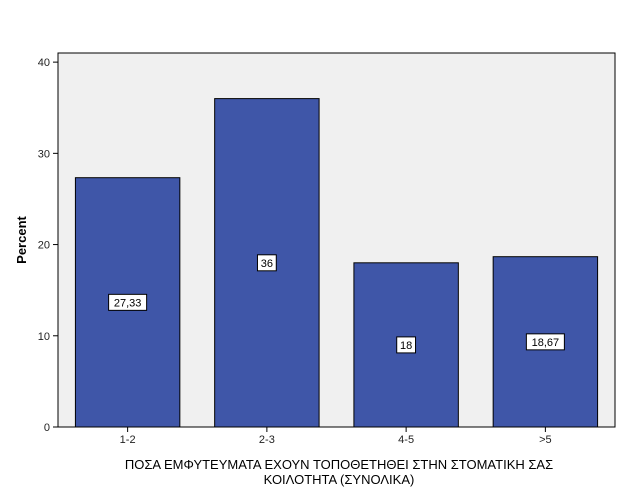  I want to click on y-tick-label: 40, so click(44, 63).